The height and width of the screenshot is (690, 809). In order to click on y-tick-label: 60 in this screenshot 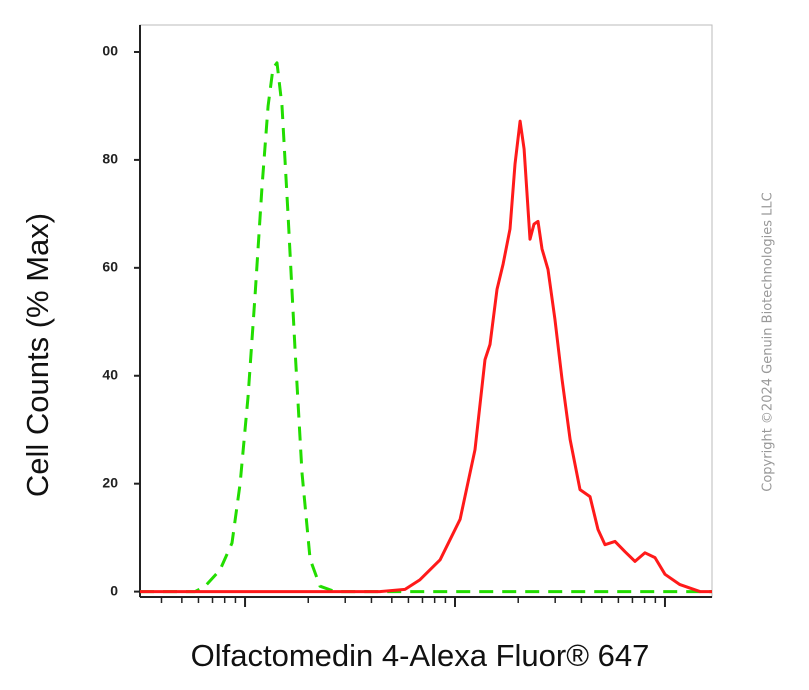, I will do `click(110, 267)`.